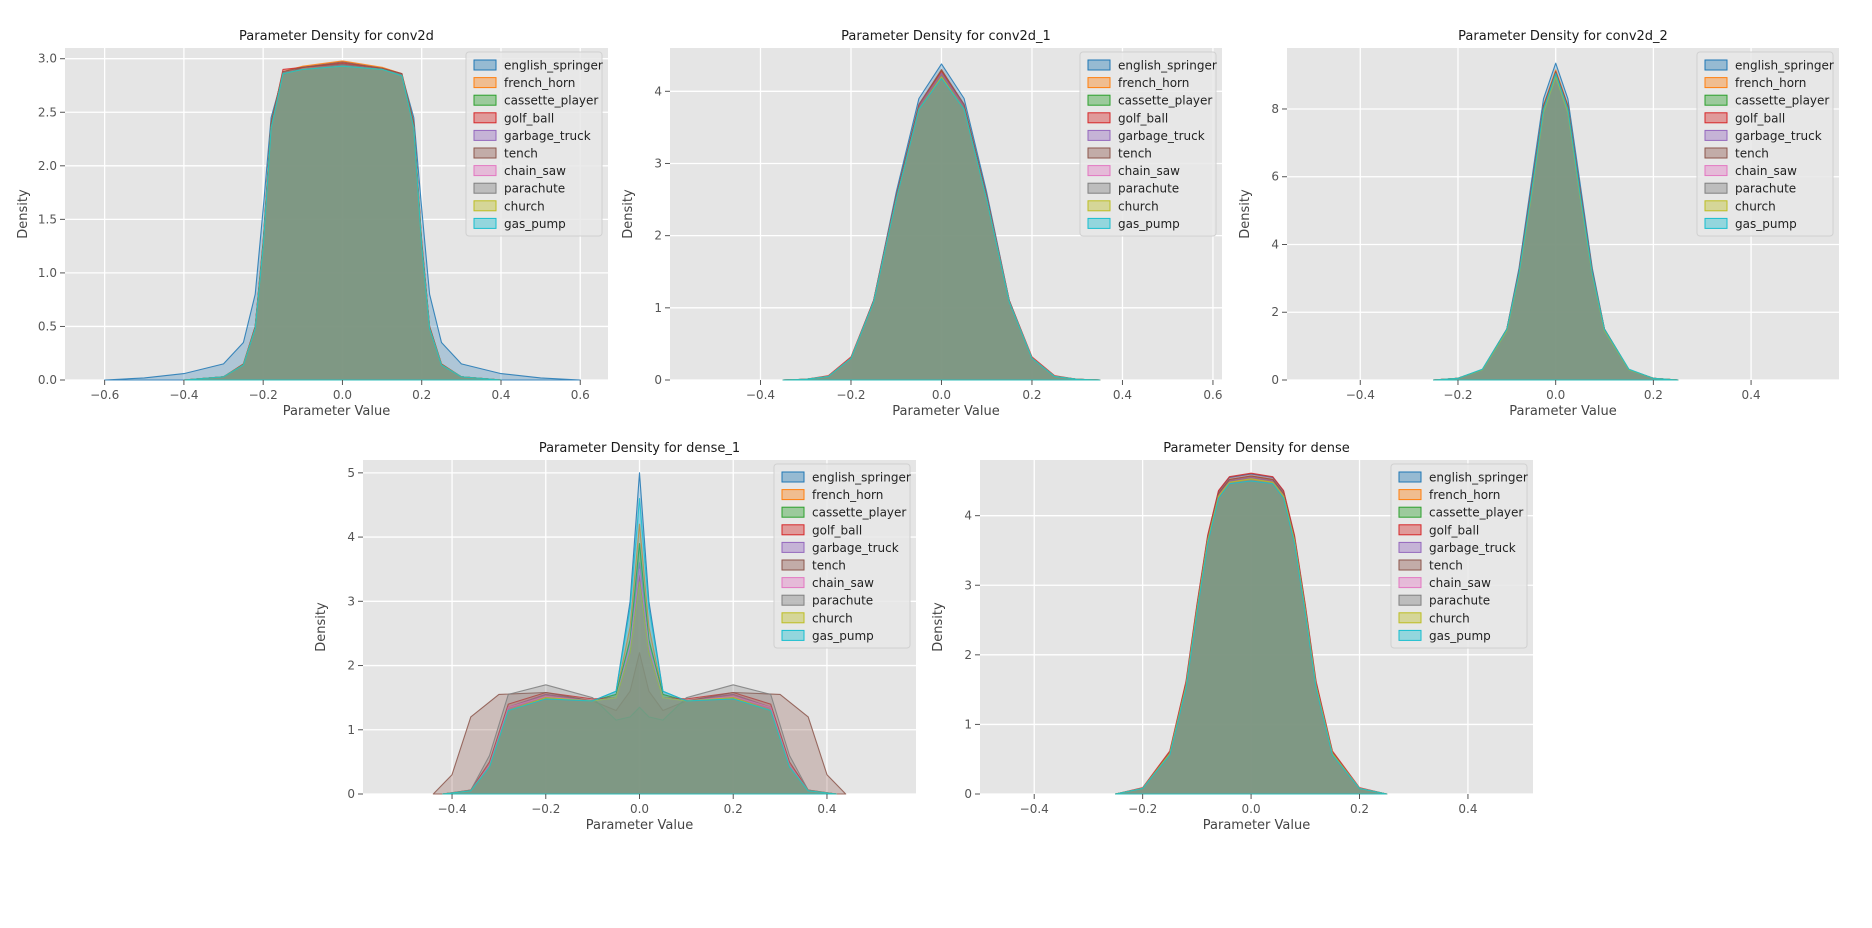 The width and height of the screenshot is (1872, 928). I want to click on y-tick-label: 0.5, so click(47, 326).